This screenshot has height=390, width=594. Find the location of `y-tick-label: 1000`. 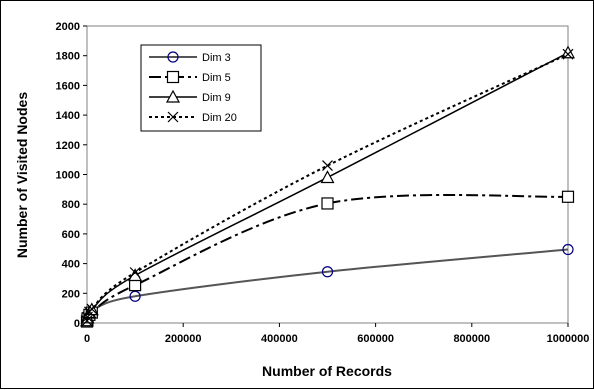

y-tick-label: 1000 is located at coordinates (68, 176).